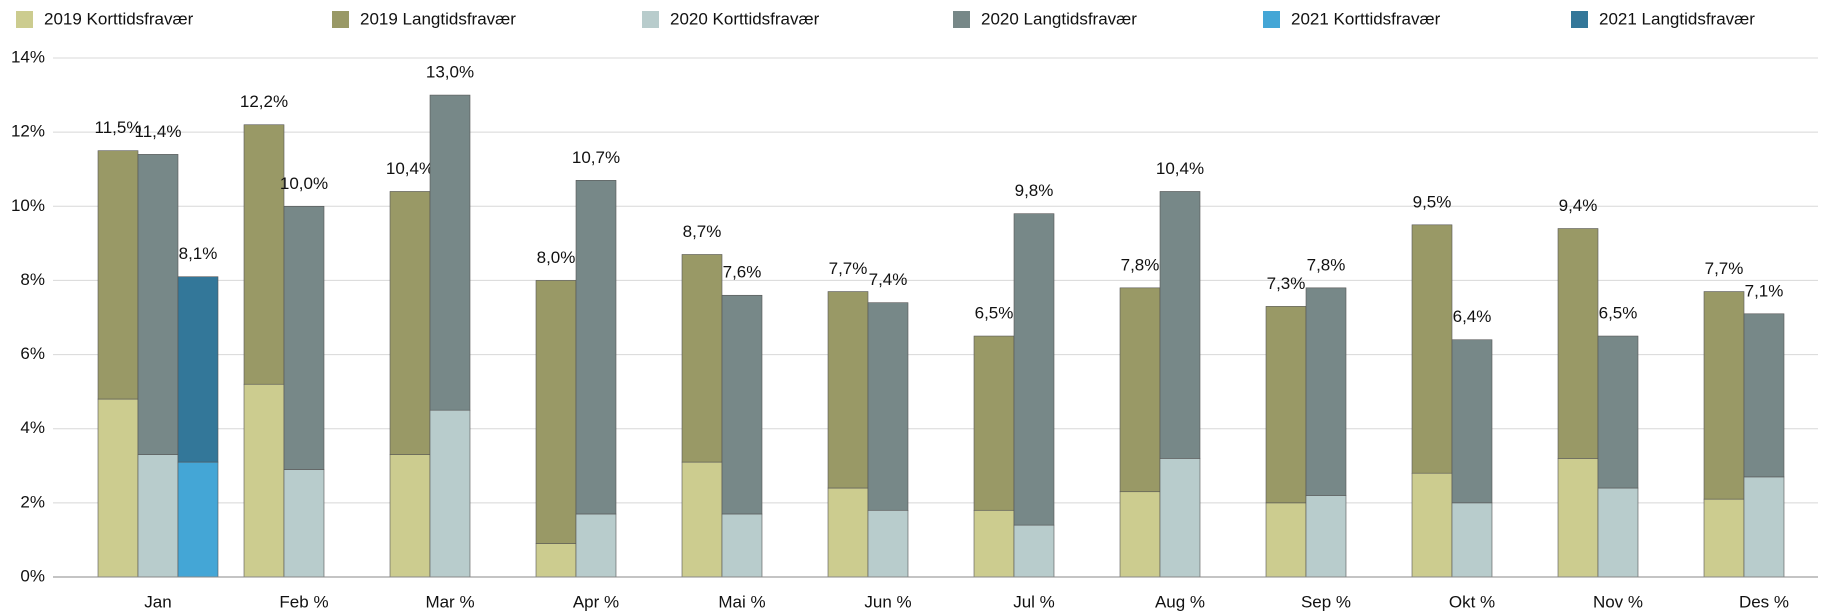  Describe the element at coordinates (745, 18) in the screenshot. I see `legend-label: 2020 Korttidsfravær` at that location.